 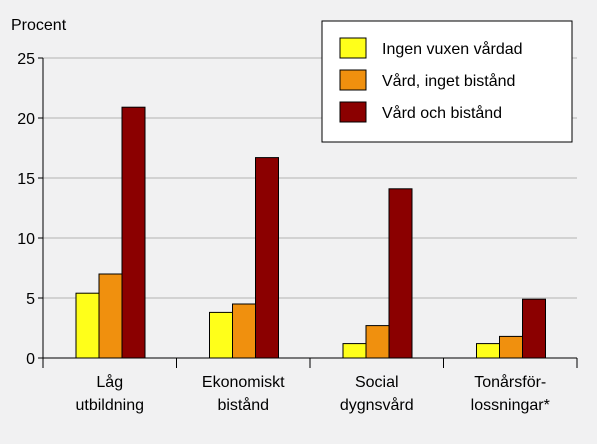 I want to click on x-category-label: bistånd, so click(x=243, y=405).